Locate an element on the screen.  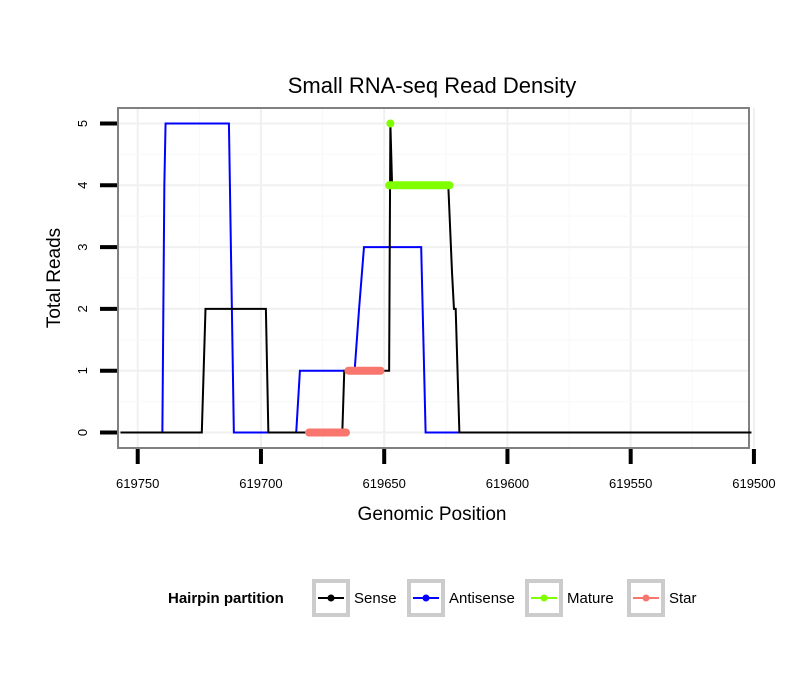
x-tick-label: 619600 is located at coordinates (507, 483).